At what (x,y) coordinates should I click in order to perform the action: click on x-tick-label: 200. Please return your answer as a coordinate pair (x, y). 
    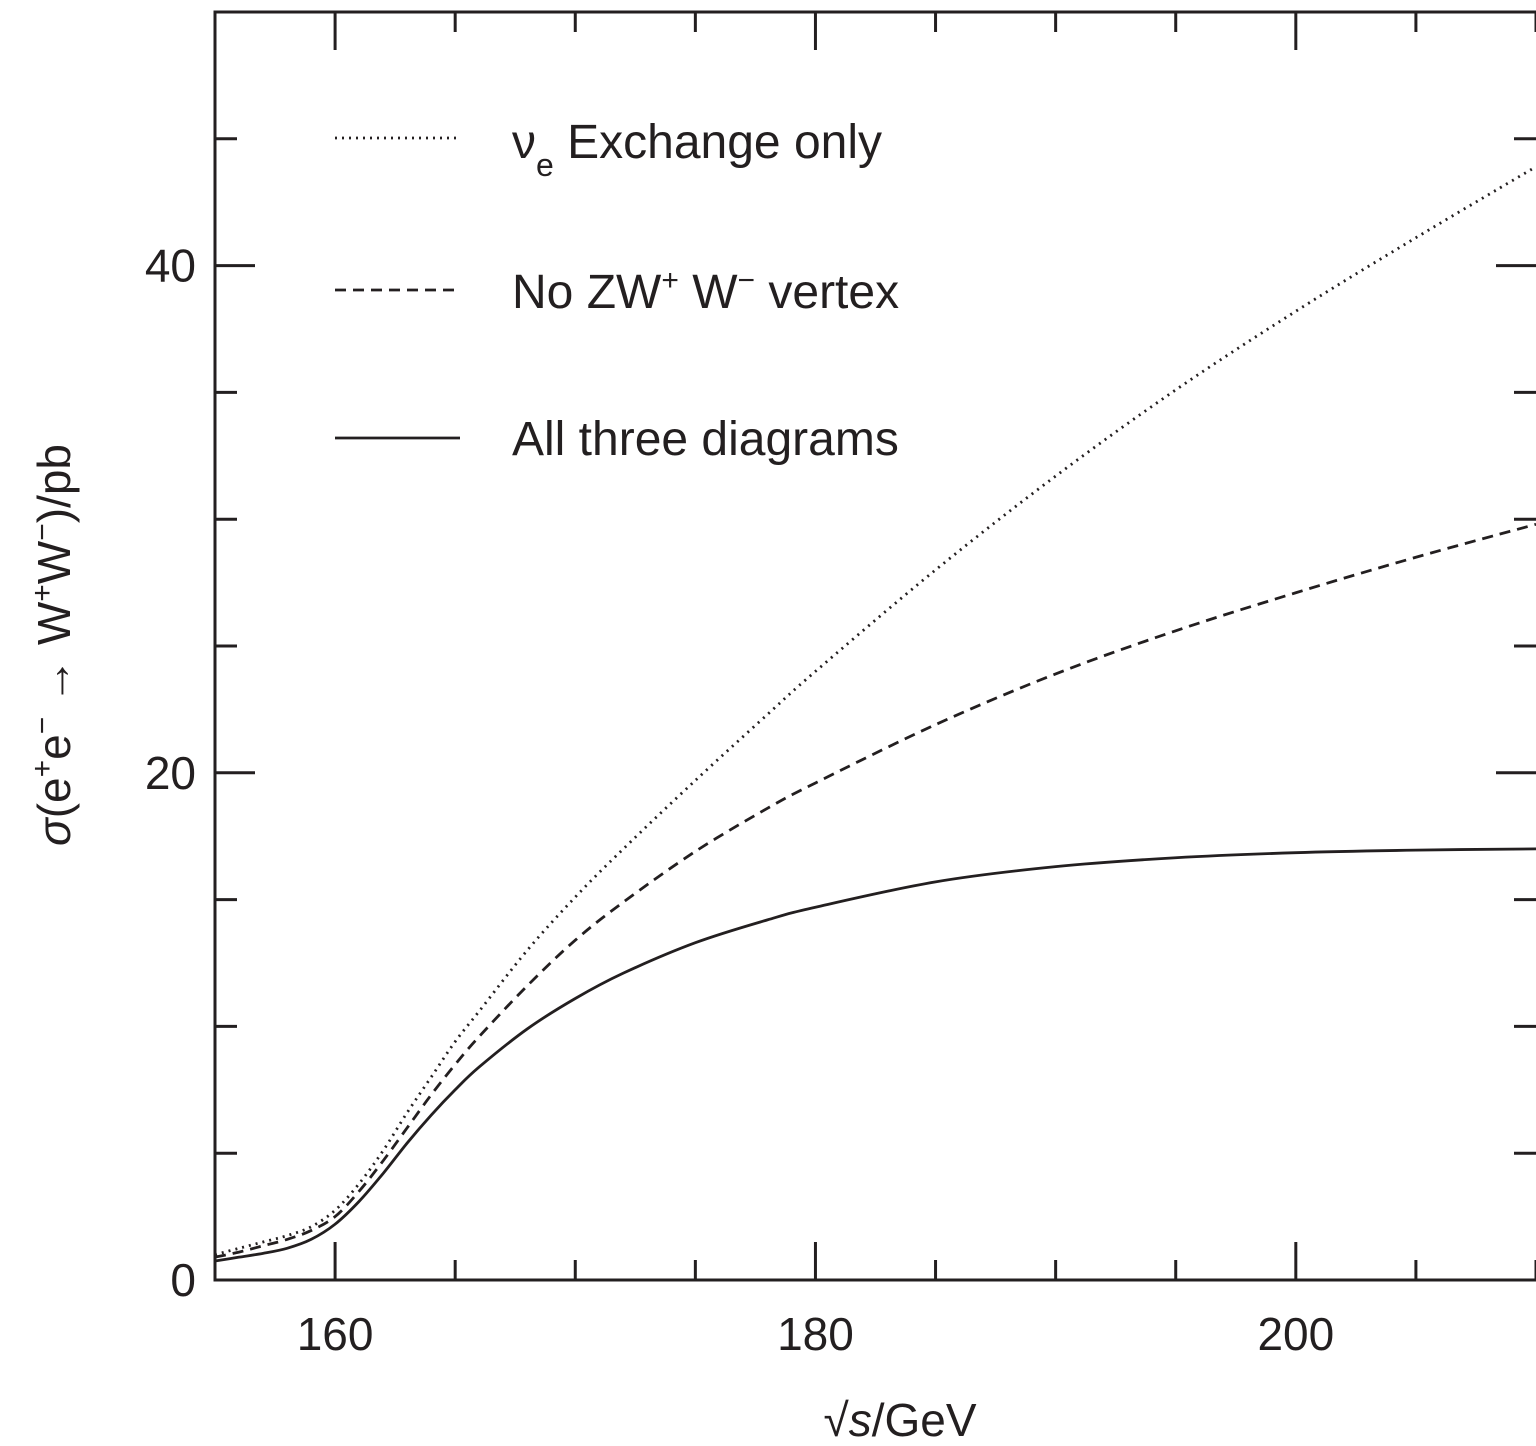
    Looking at the image, I should click on (1295, 1334).